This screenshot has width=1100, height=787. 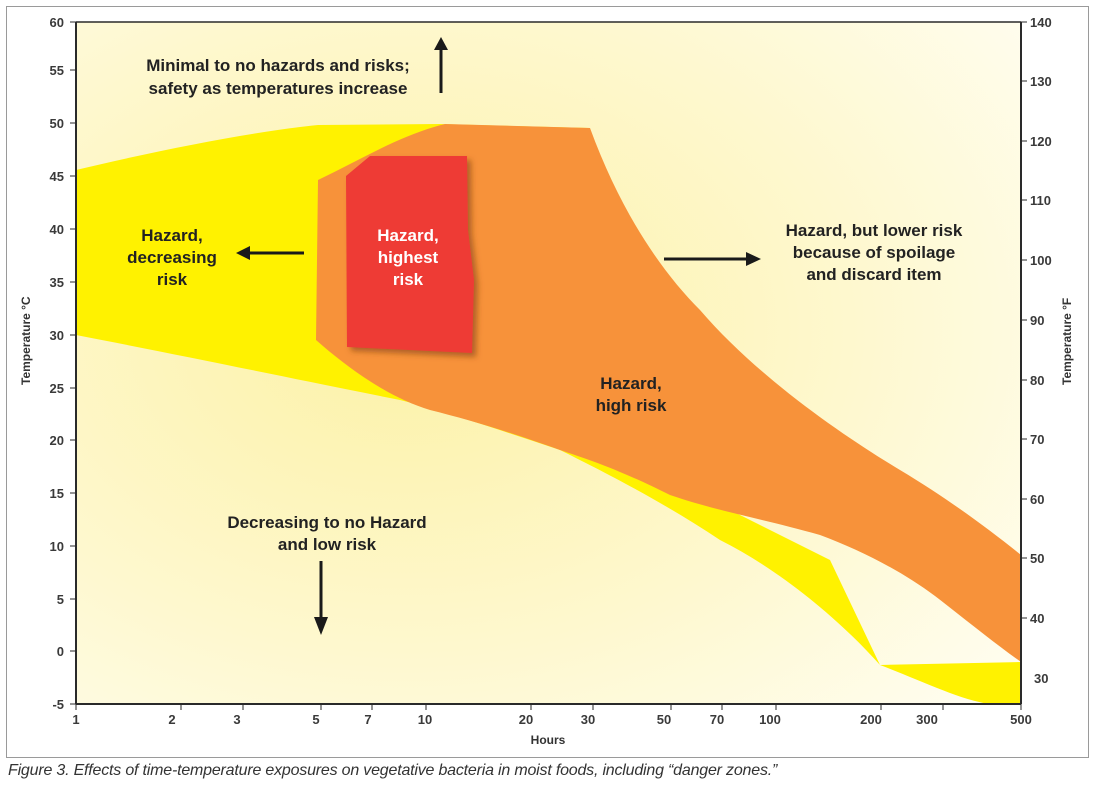 What do you see at coordinates (60, 651) in the screenshot?
I see `svg-text: 0` at bounding box center [60, 651].